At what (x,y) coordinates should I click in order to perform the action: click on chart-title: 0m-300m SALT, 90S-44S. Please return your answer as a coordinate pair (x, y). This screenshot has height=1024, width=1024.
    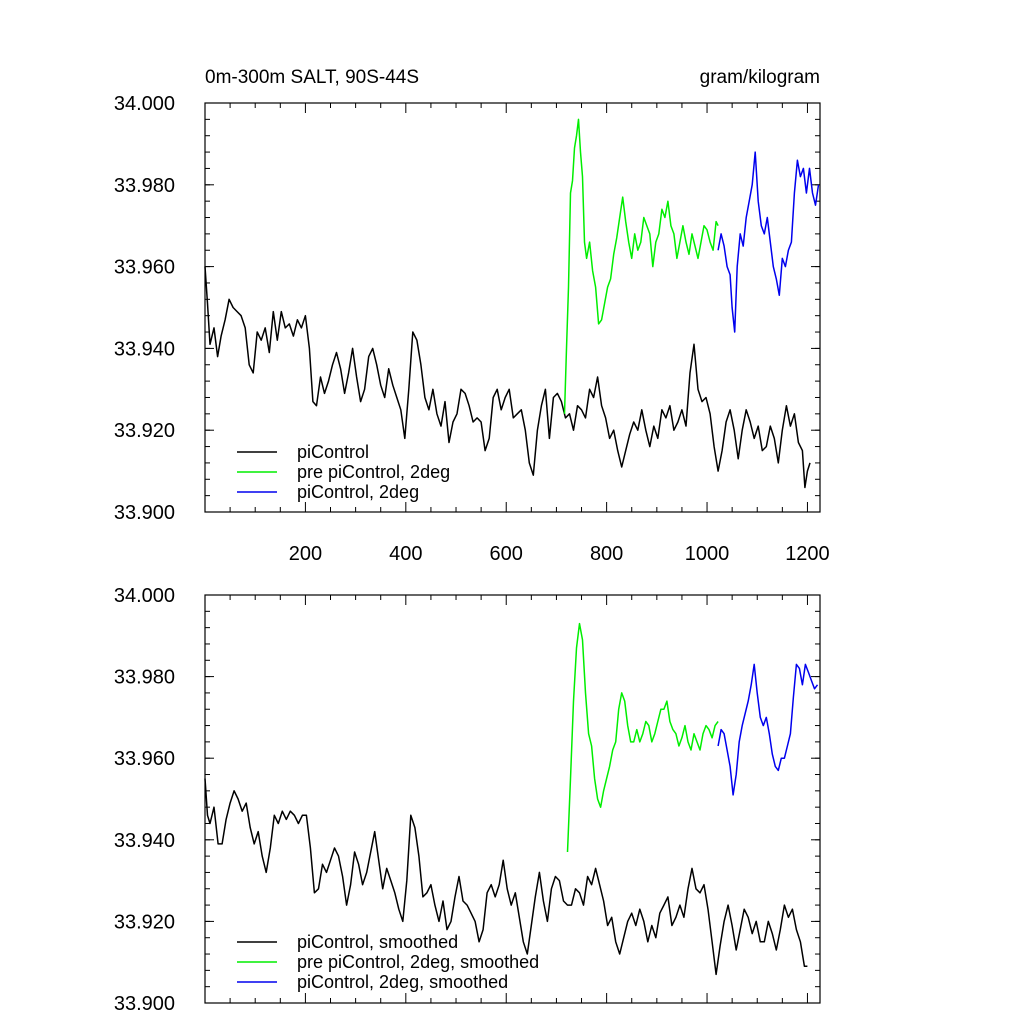
    Looking at the image, I should click on (312, 77).